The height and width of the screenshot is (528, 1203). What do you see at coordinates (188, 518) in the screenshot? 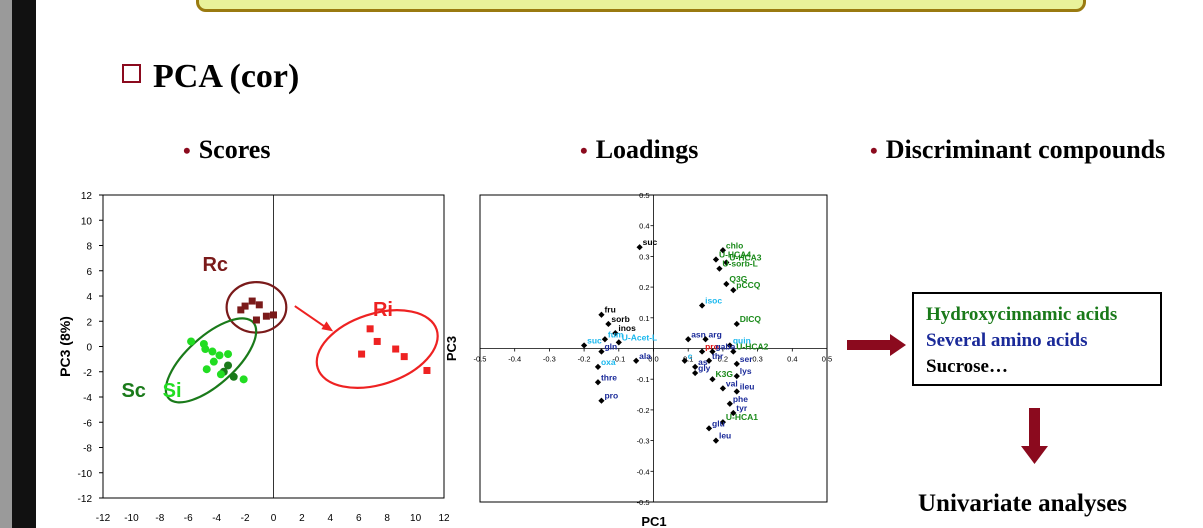
I see `scores-x-tick-label: -6` at bounding box center [188, 518].